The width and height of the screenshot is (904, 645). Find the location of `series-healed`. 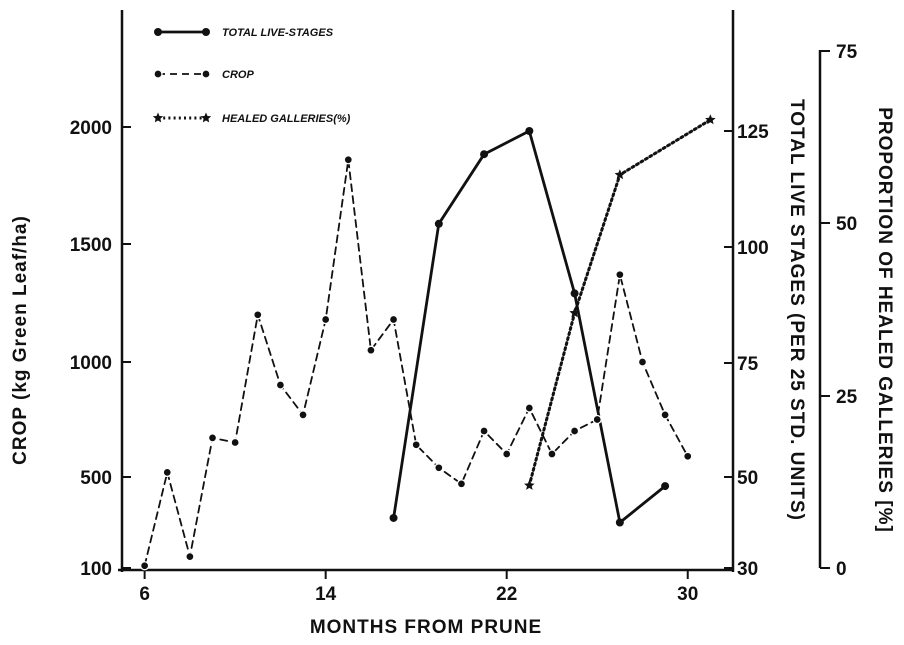

series-healed is located at coordinates (620, 302).